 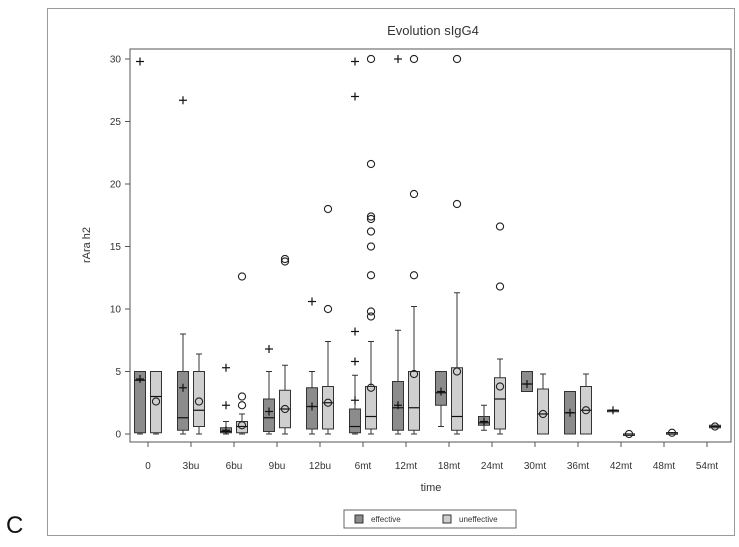 I want to click on legend-frame, so click(x=430, y=519).